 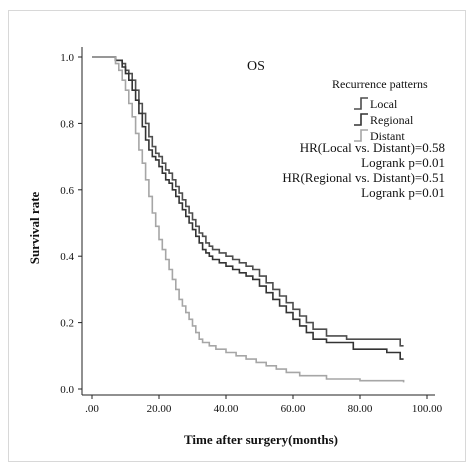 I want to click on x-axis-label: Time after surgery(months), so click(x=261, y=439).